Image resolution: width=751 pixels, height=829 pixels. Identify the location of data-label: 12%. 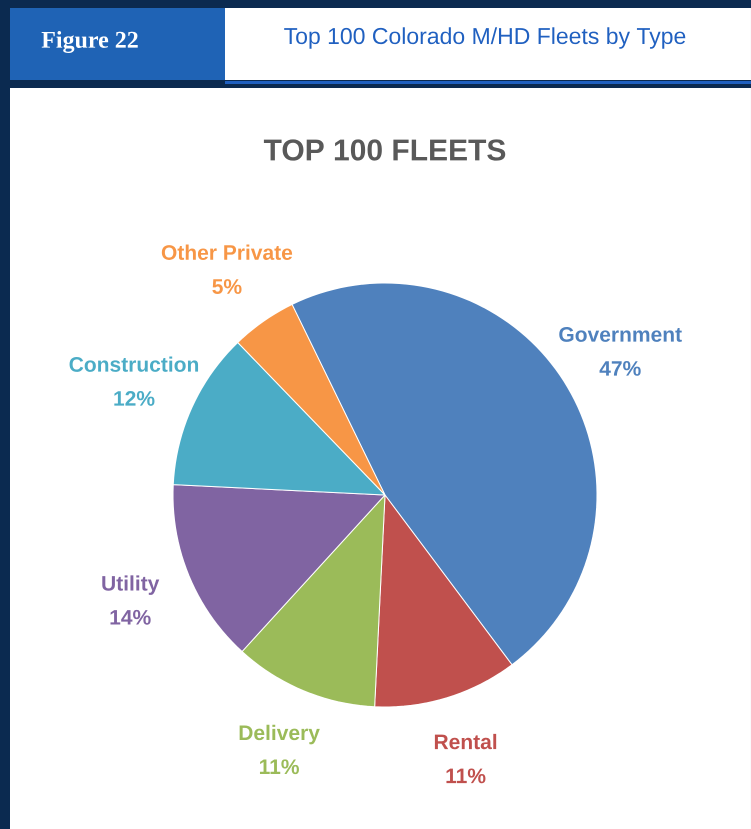
(134, 398).